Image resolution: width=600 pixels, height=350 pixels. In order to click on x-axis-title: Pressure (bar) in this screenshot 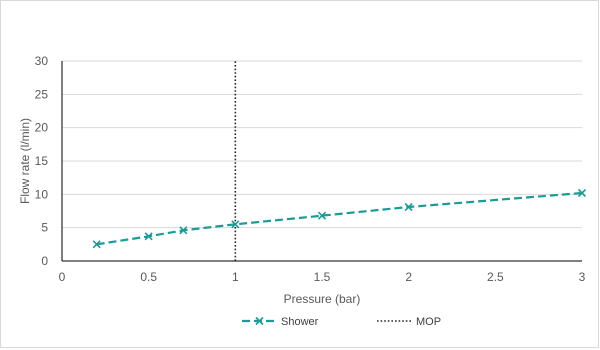, I will do `click(322, 299)`.